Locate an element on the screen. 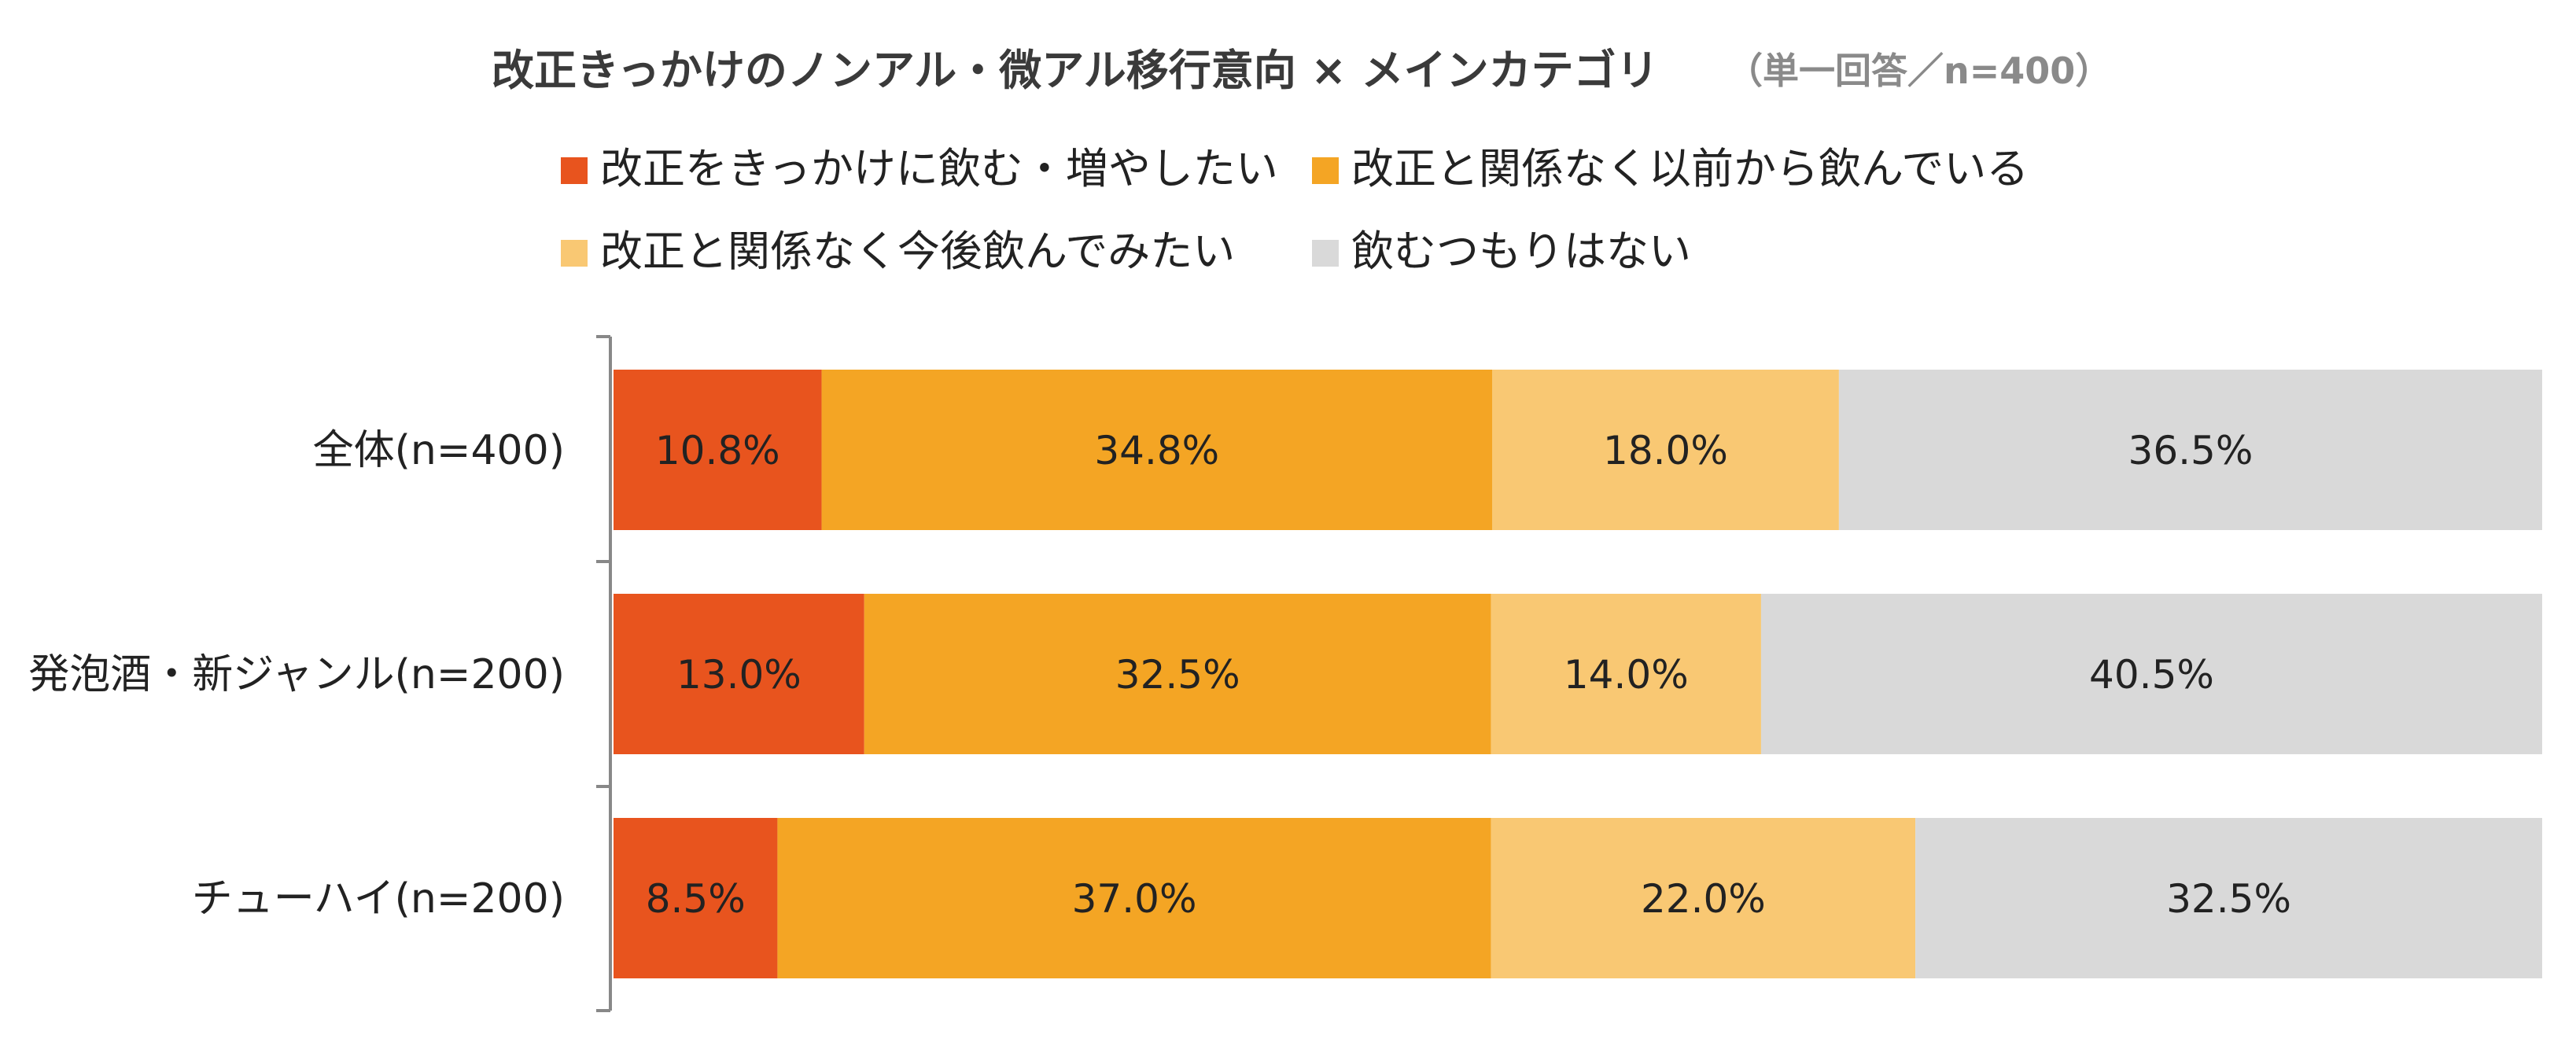 The image size is (2576, 1046). category-label: 全体(n=400) is located at coordinates (439, 451).